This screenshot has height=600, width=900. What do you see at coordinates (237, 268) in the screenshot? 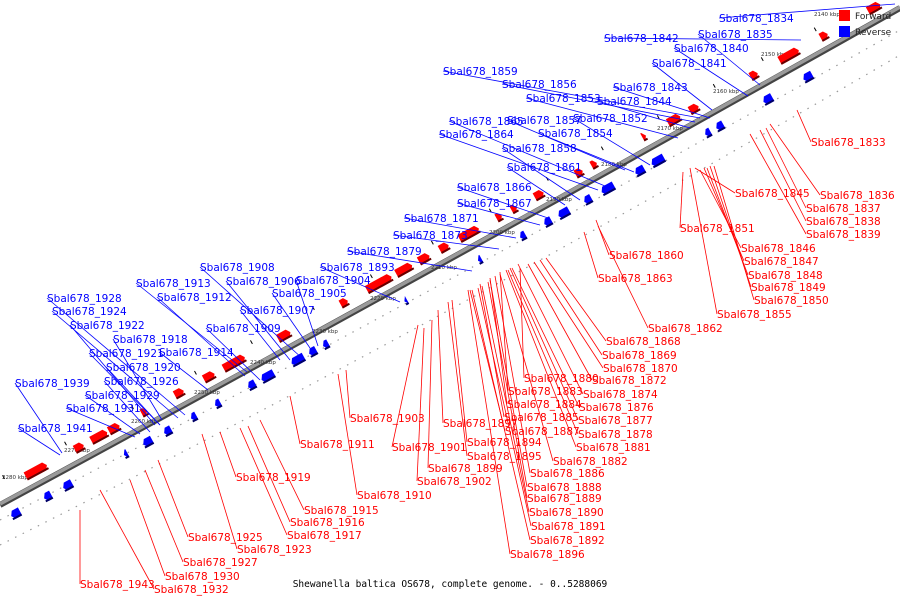
I see `gene-label: Sbal678_1908` at bounding box center [237, 268].